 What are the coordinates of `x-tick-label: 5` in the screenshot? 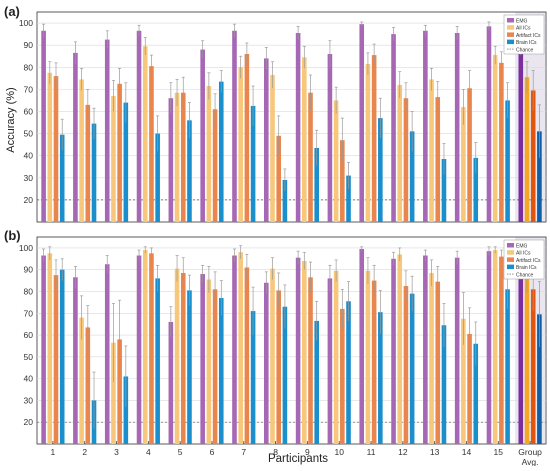 It's located at (180, 452).